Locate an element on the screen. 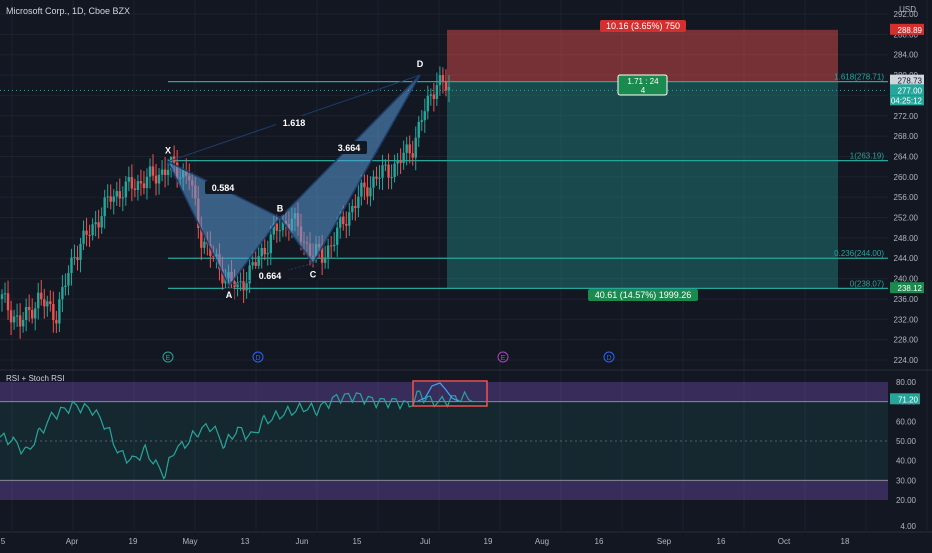 This screenshot has height=553, width=932. price-tick-label: 284.00 is located at coordinates (906, 55).